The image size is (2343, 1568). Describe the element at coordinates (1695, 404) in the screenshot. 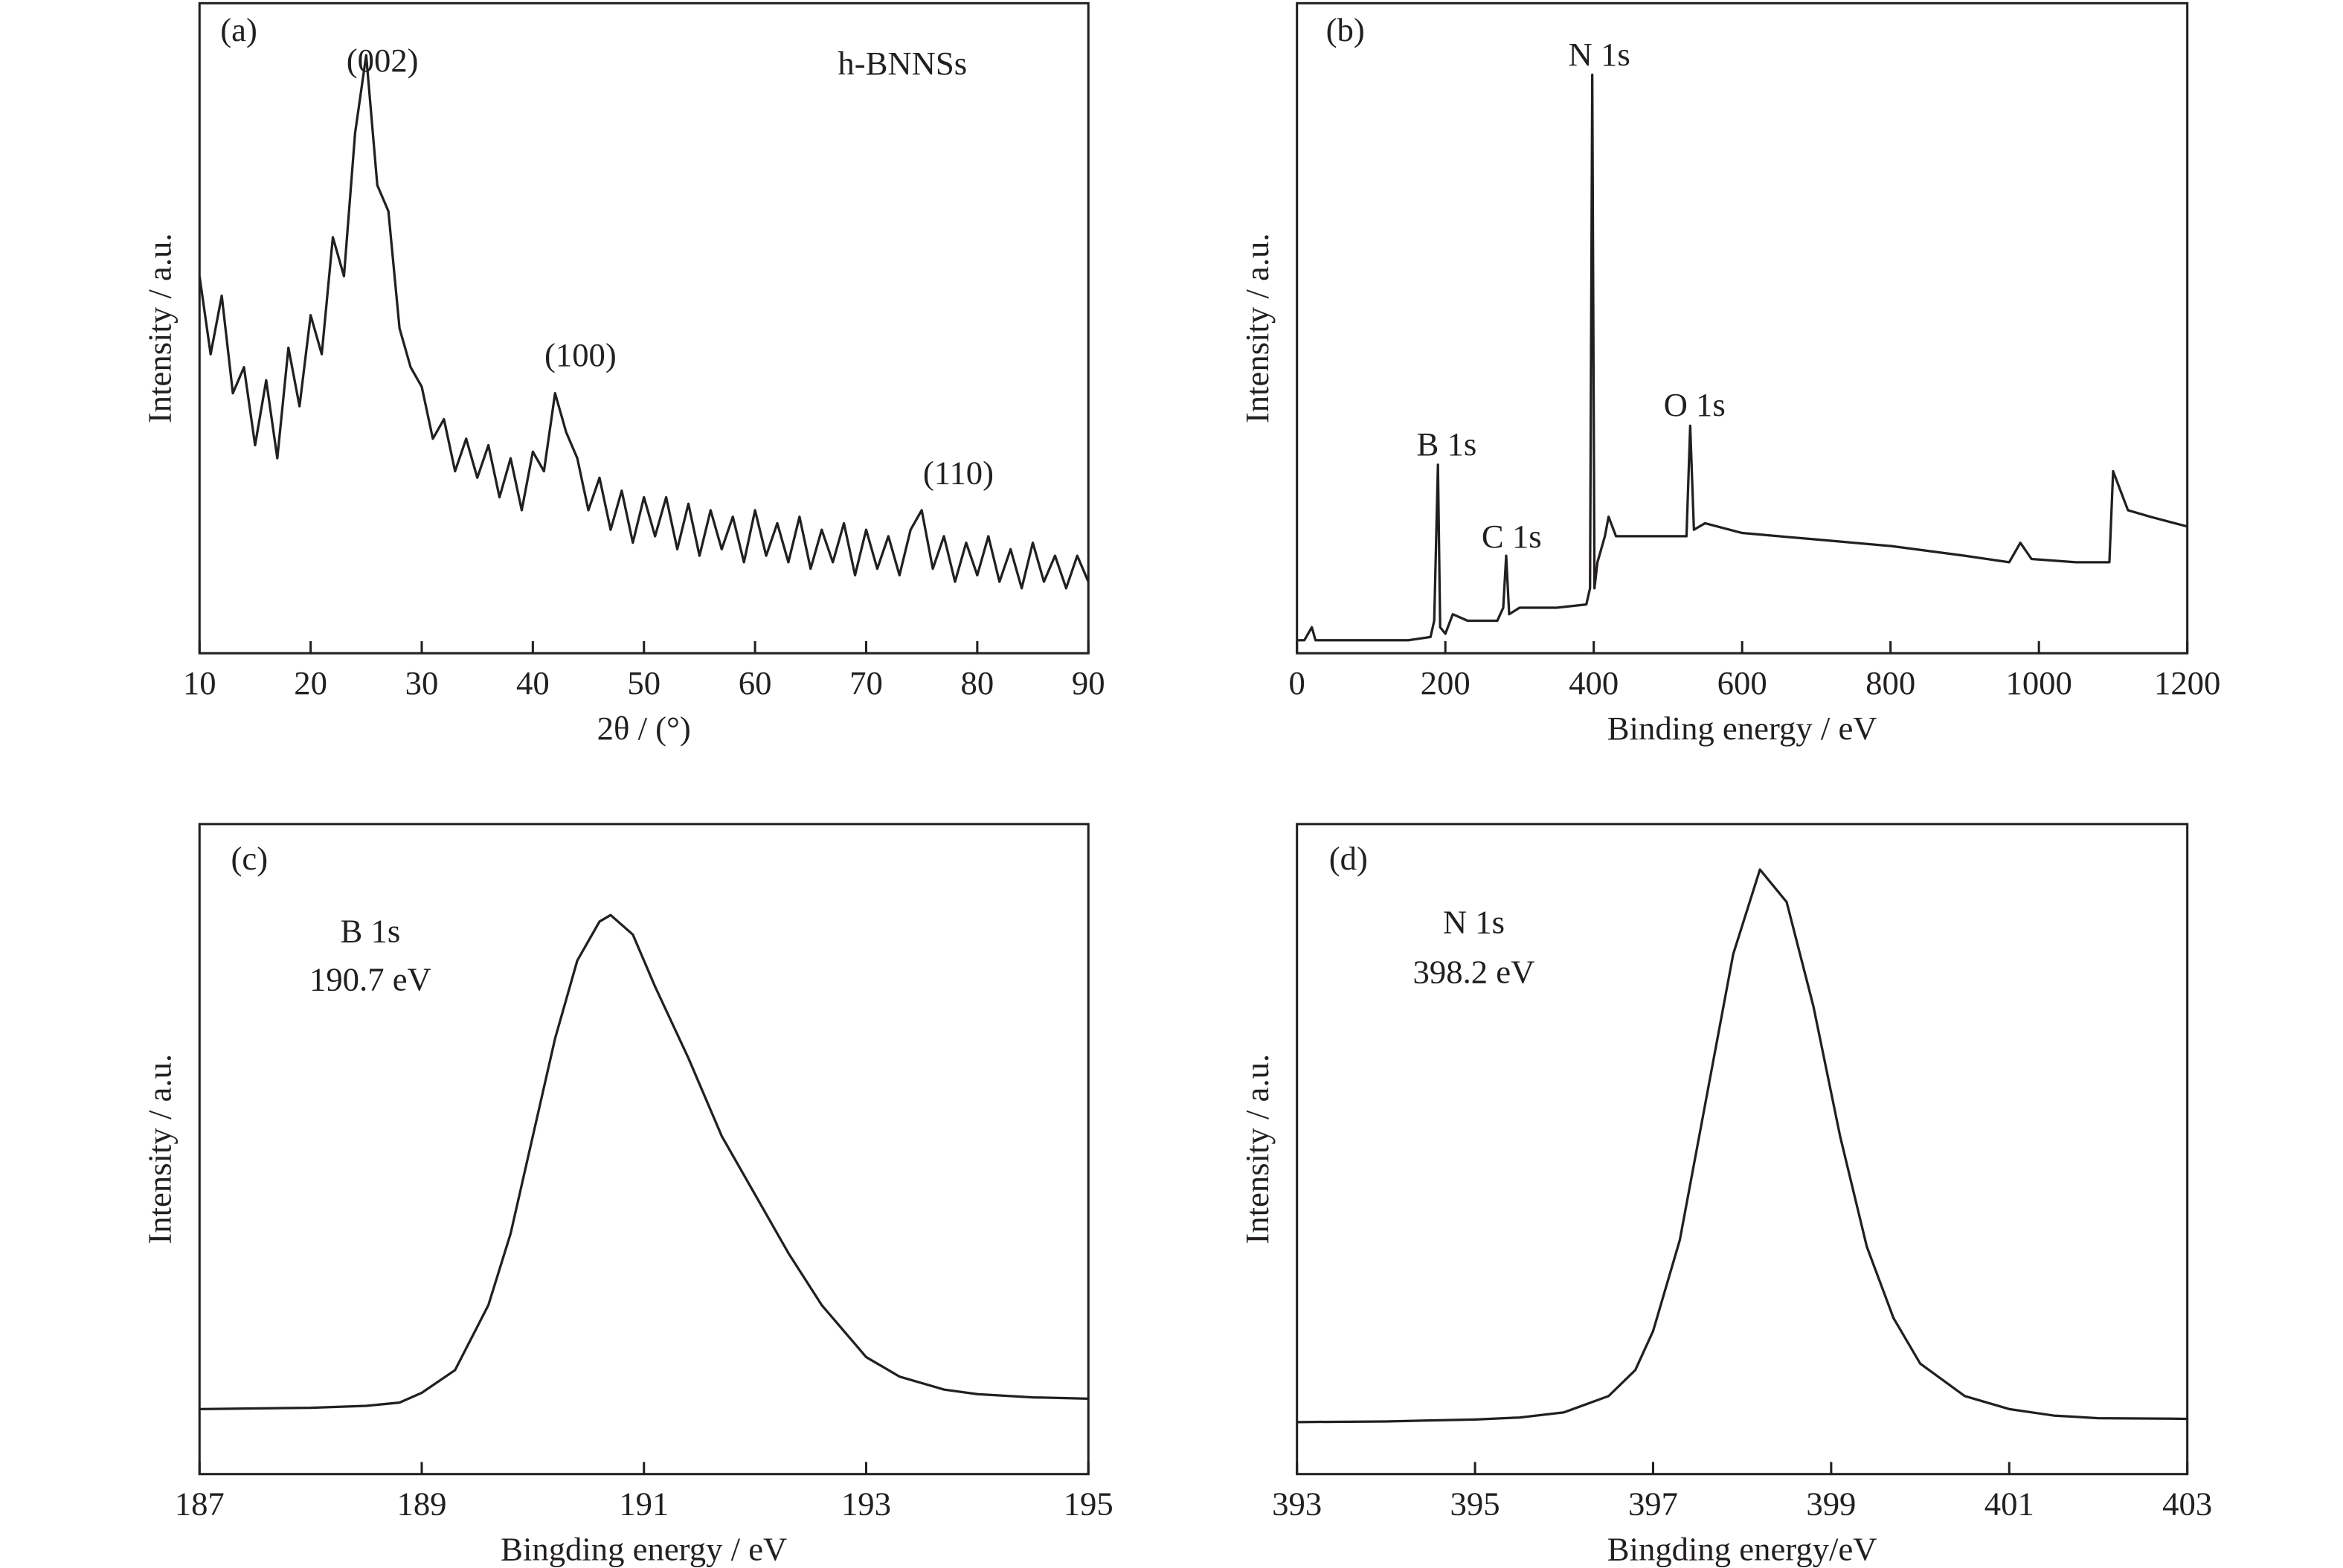

I see `annotation: O 1s` at that location.